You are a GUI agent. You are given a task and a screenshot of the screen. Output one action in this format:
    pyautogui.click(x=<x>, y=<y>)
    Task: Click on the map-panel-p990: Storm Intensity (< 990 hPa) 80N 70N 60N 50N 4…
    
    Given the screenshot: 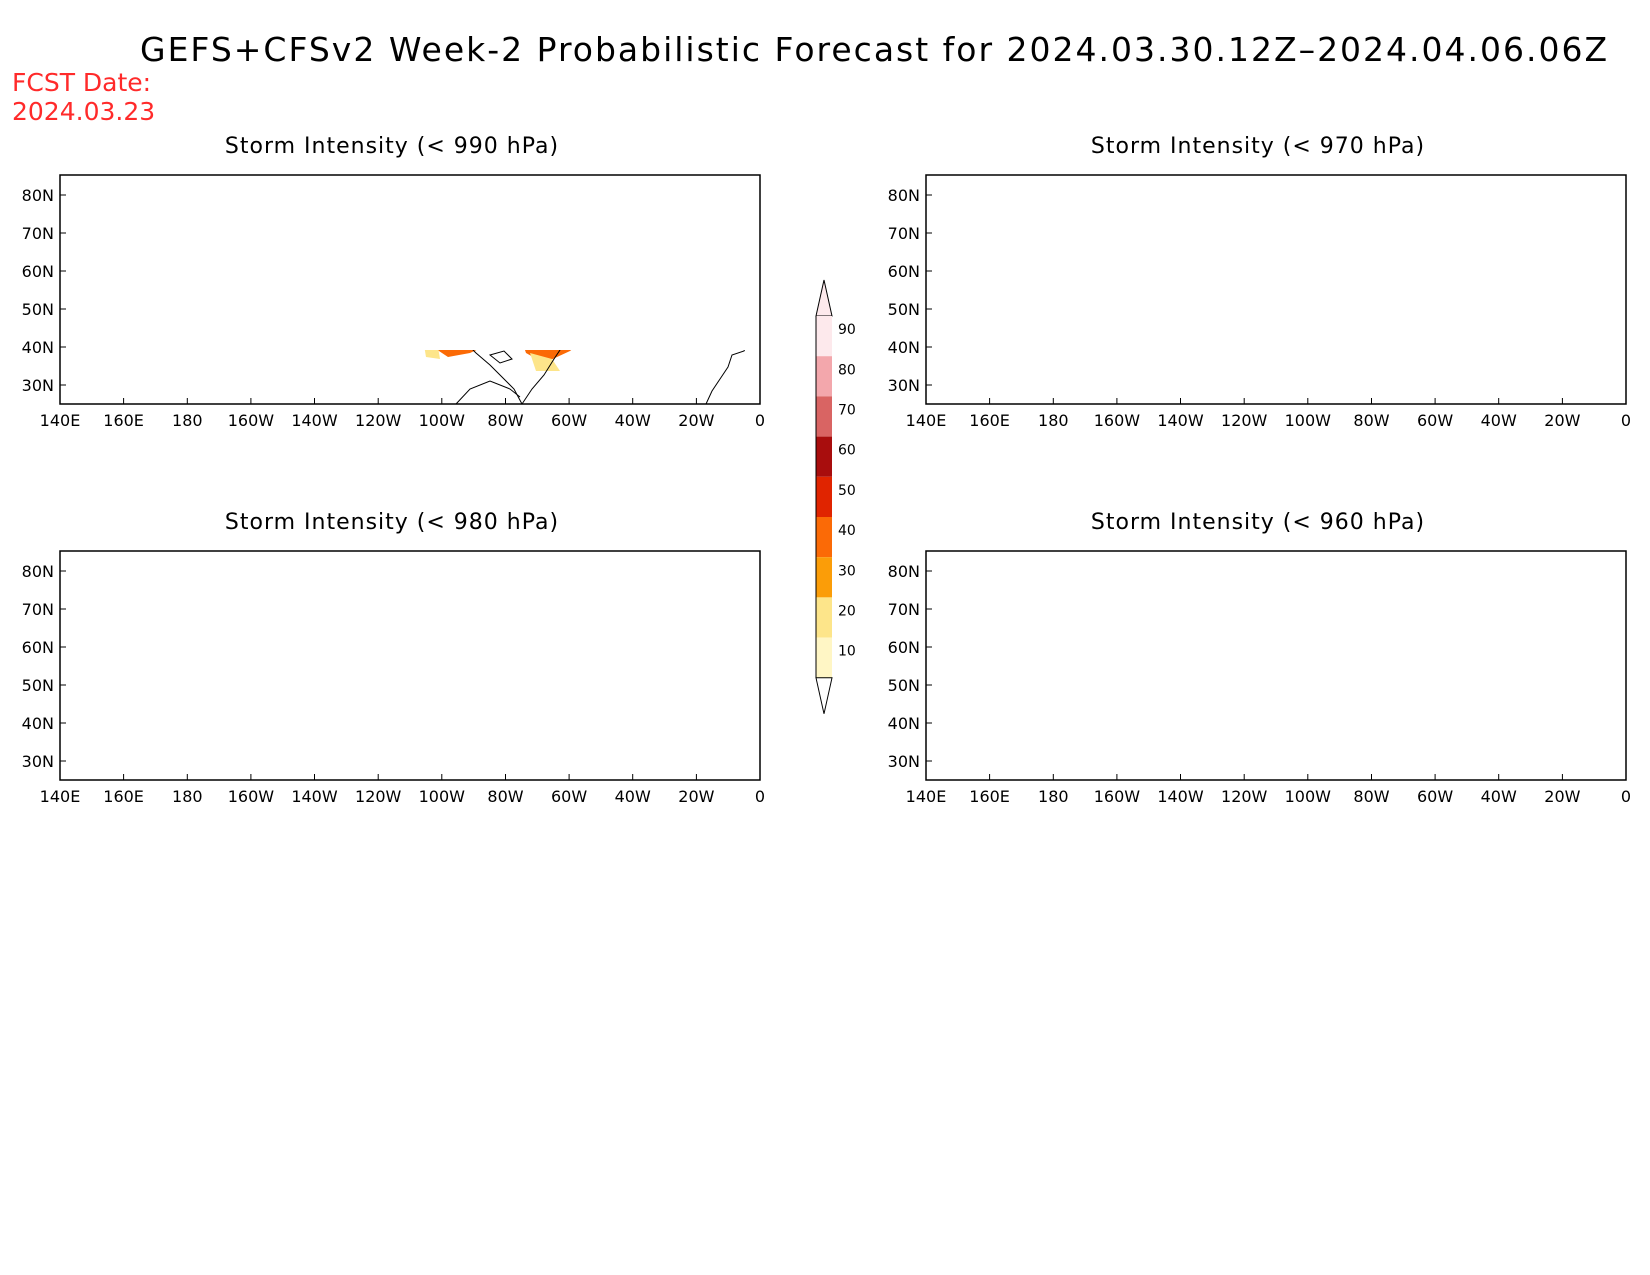 What is the action you would take?
    pyautogui.click(x=393, y=282)
    